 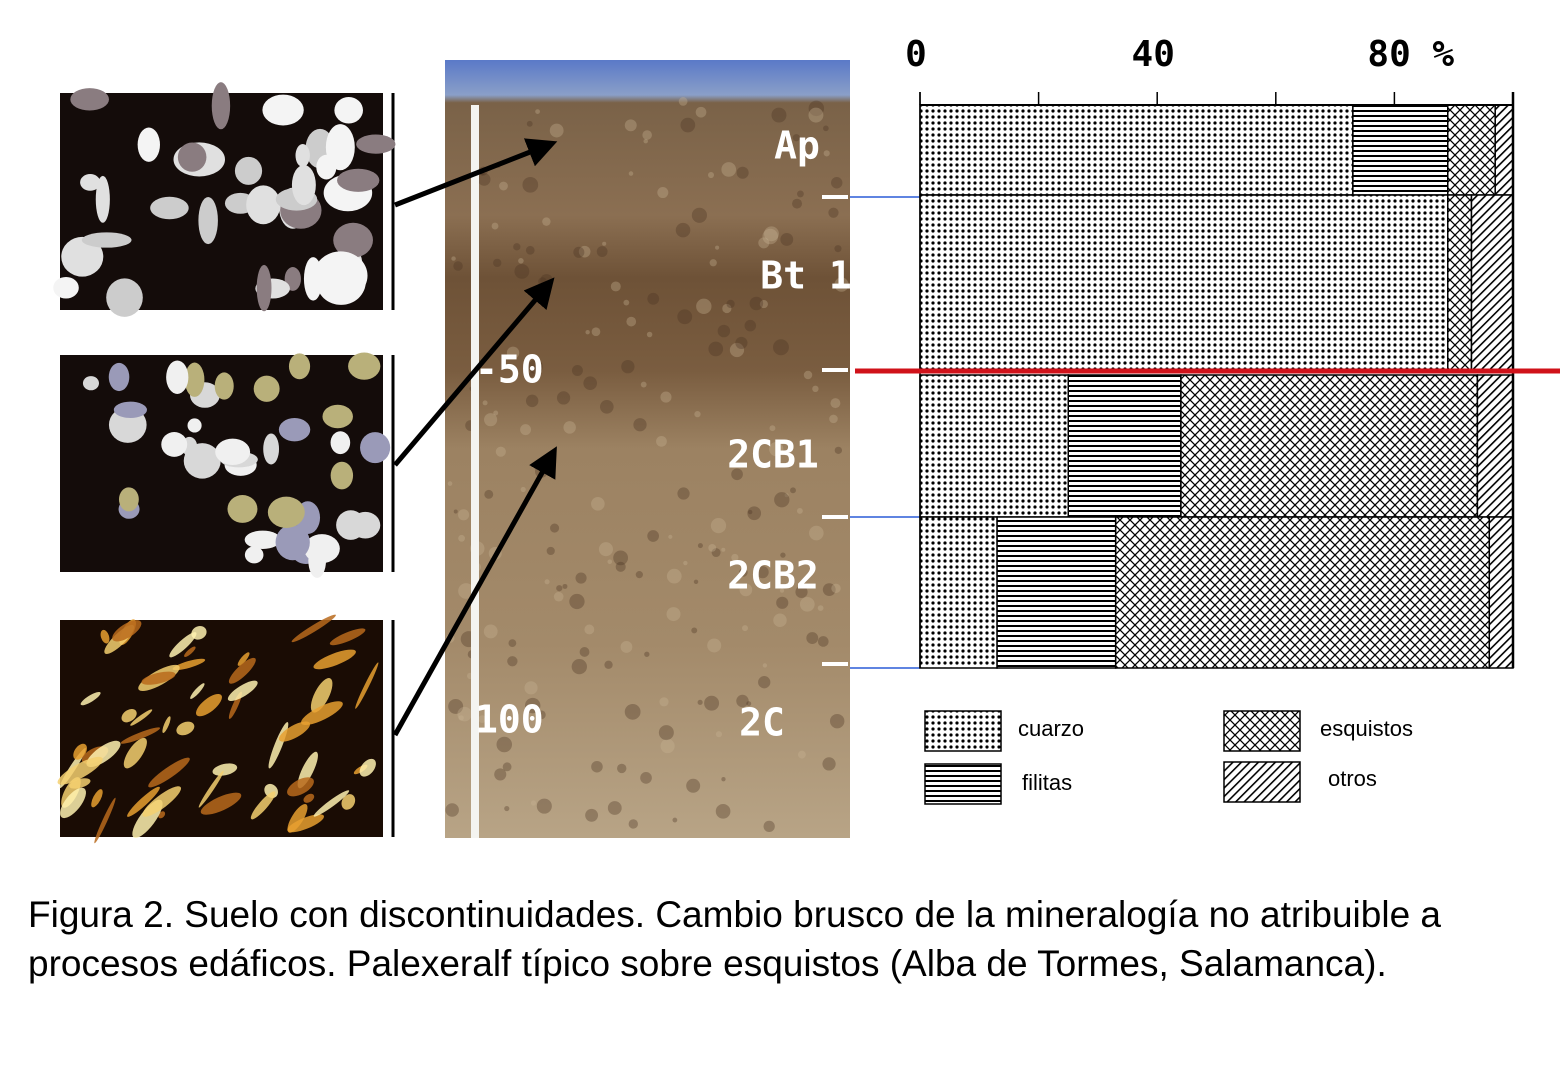 I want to click on horizon-label: 2CB2, so click(x=773, y=576).